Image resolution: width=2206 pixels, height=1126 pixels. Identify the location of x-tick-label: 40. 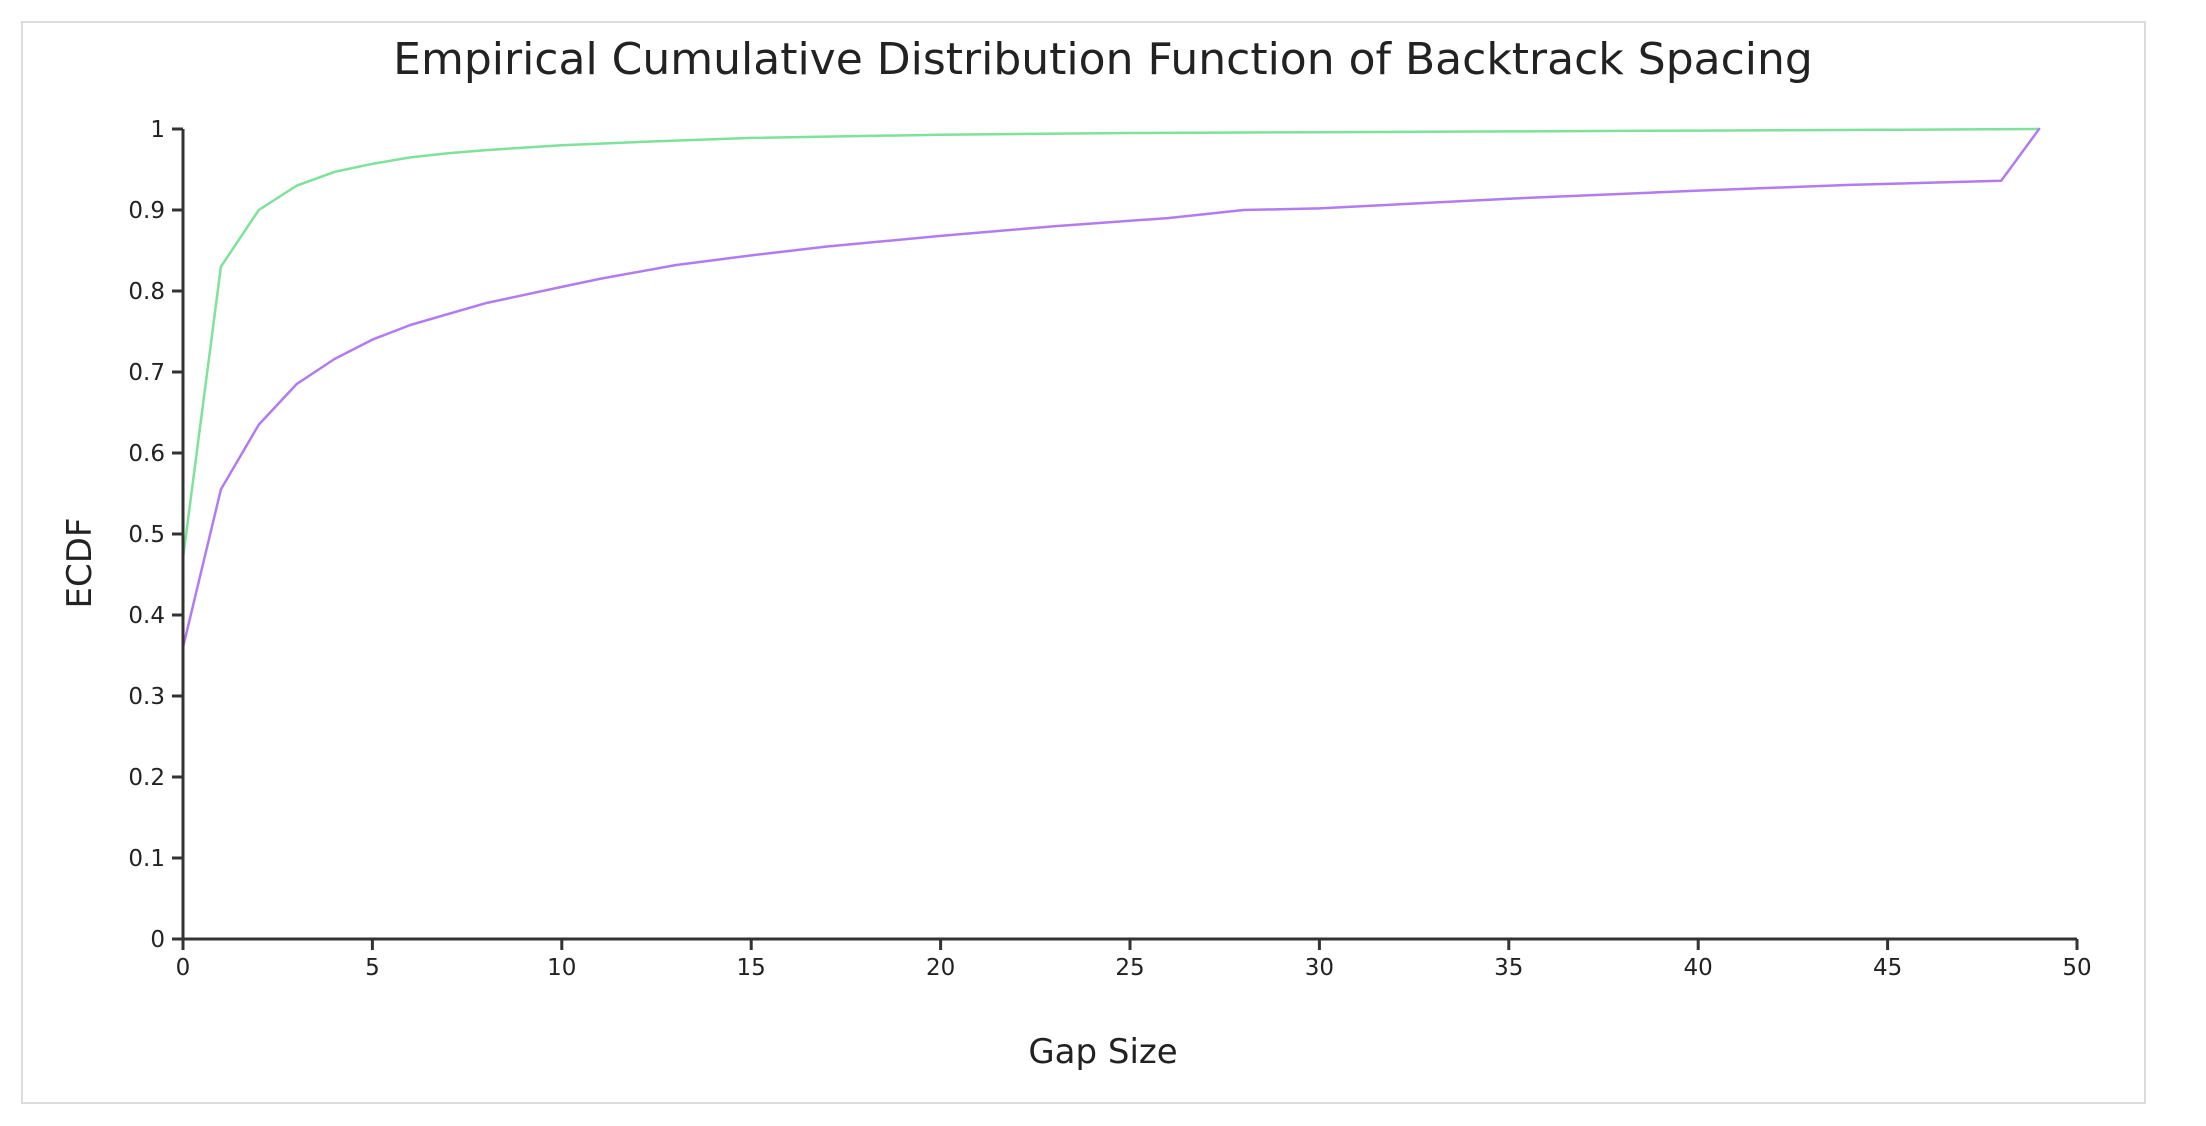
(1698, 968).